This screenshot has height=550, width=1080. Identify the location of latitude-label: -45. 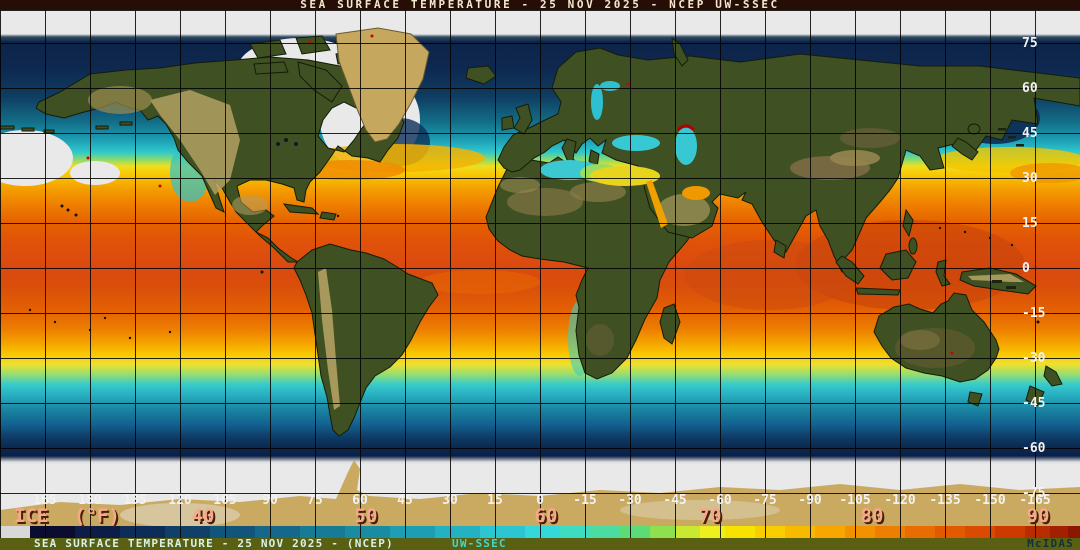
(1034, 403).